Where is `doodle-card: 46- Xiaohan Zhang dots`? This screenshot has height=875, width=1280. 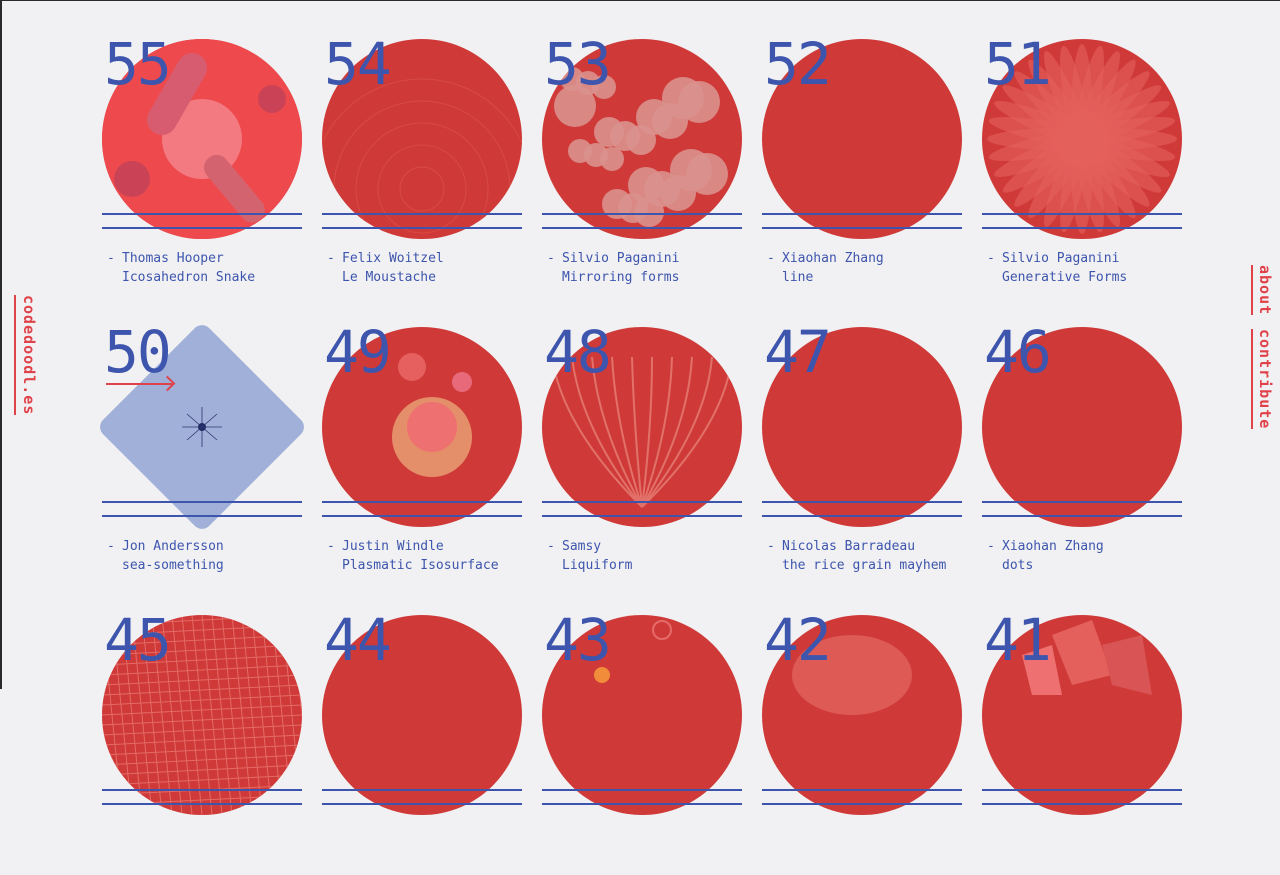
doodle-card: 46- Xiaohan Zhang dots is located at coordinates (1084, 455).